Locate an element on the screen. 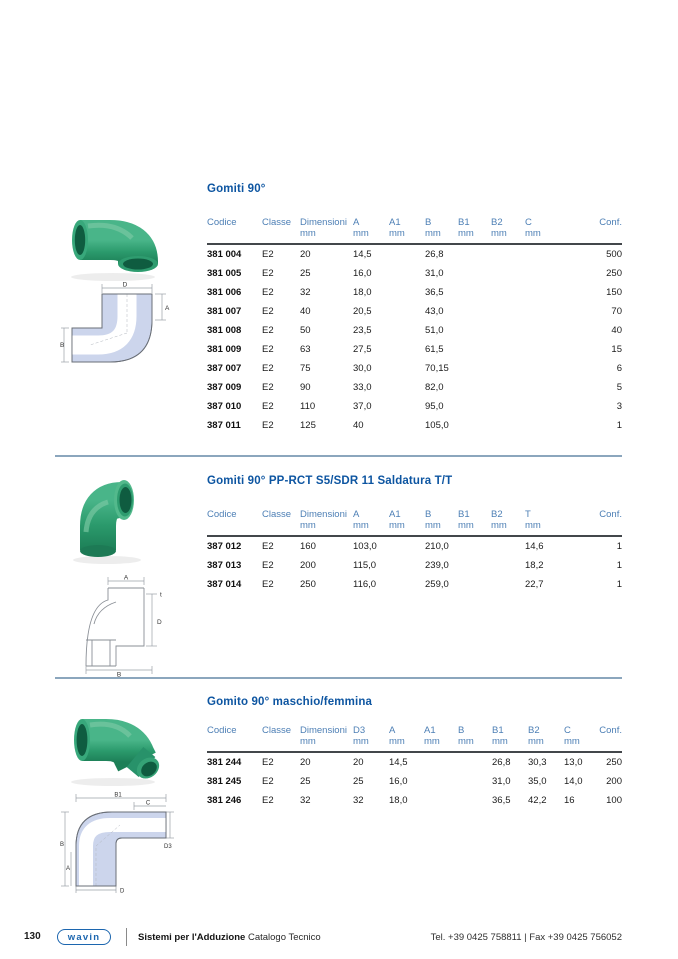 The image size is (678, 959). table-cell: 387 013 is located at coordinates (224, 565).